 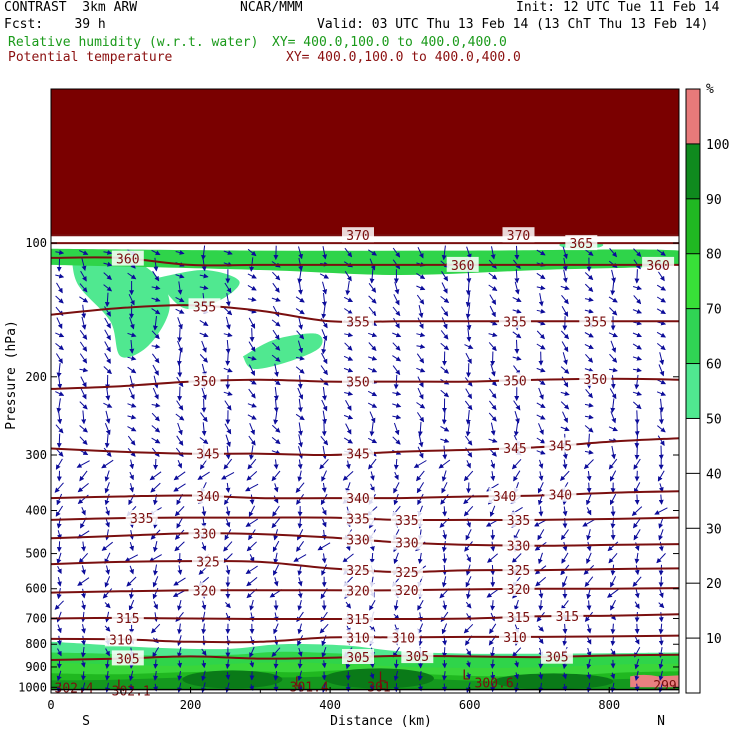 What do you see at coordinates (518, 236) in the screenshot?
I see `theta-label-370: 370` at bounding box center [518, 236].